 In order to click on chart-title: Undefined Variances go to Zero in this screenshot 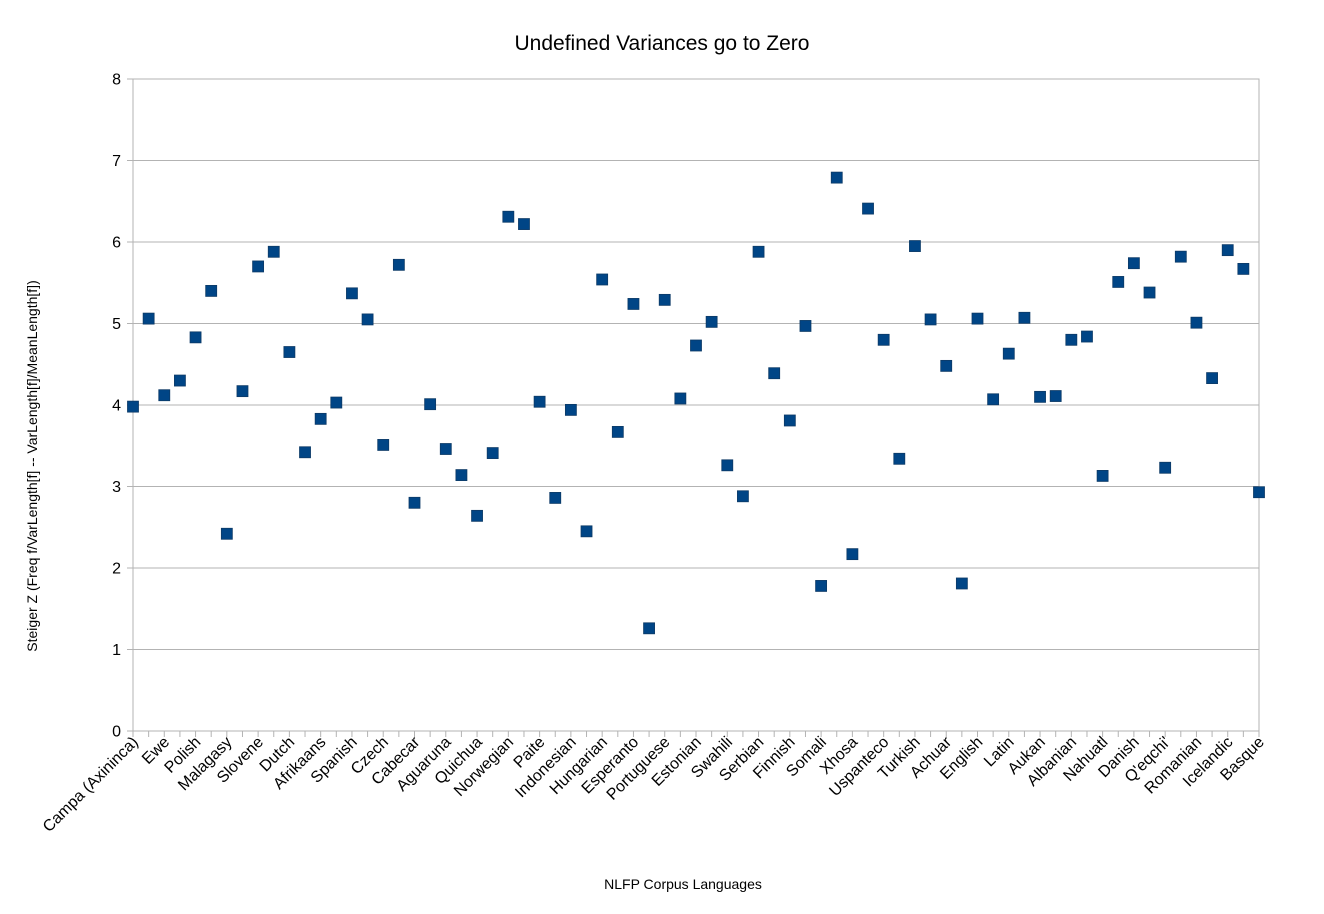, I will do `click(662, 43)`.